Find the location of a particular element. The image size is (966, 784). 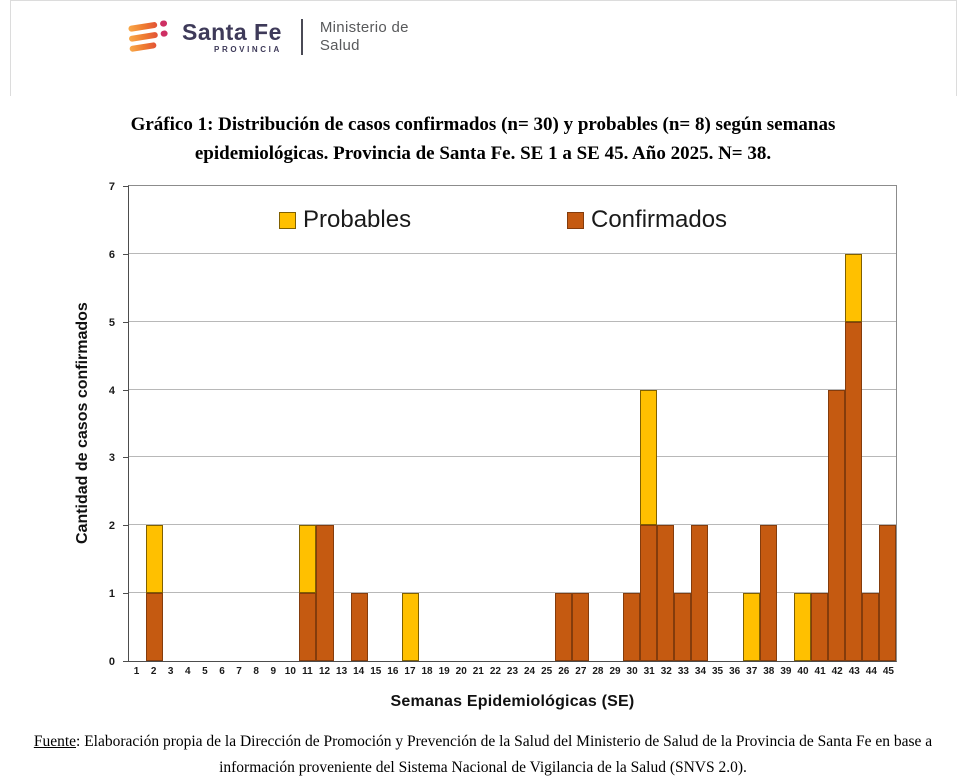

legend-item-confirmados: Confirmados is located at coordinates (647, 220).